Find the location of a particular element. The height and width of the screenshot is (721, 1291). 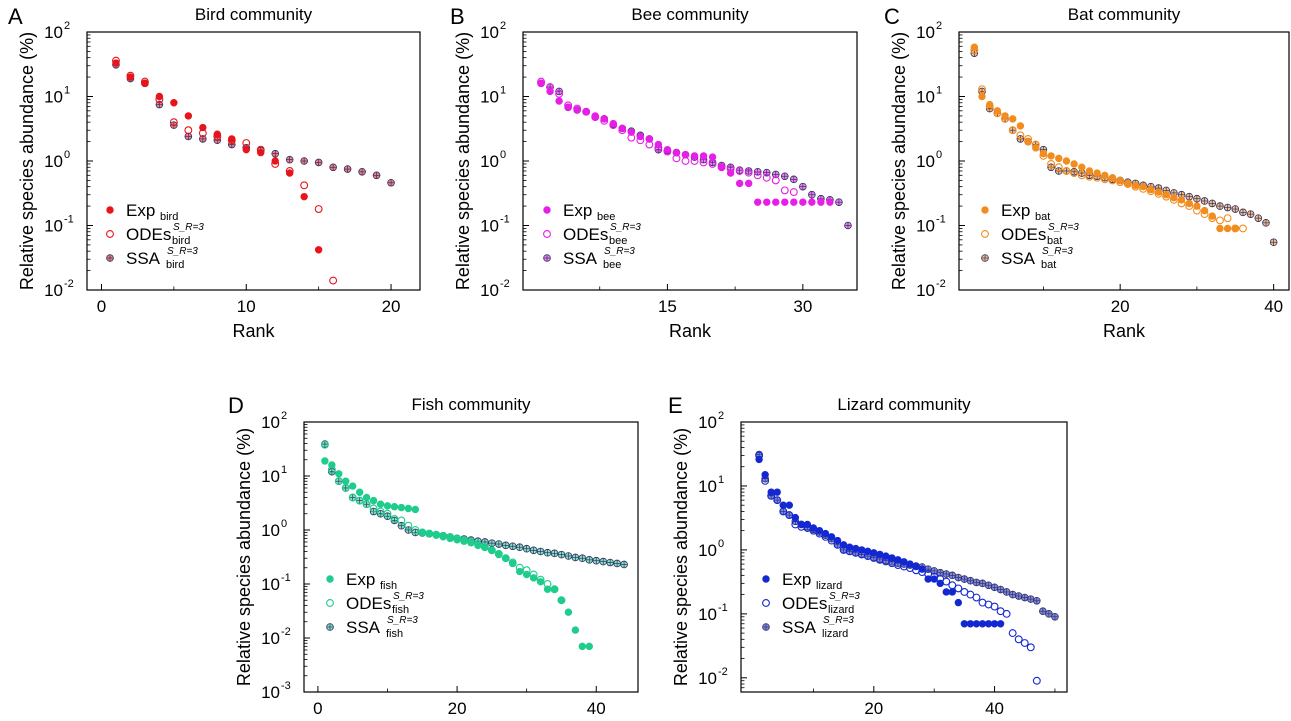

x-tick-label: 20 is located at coordinates (391, 306).